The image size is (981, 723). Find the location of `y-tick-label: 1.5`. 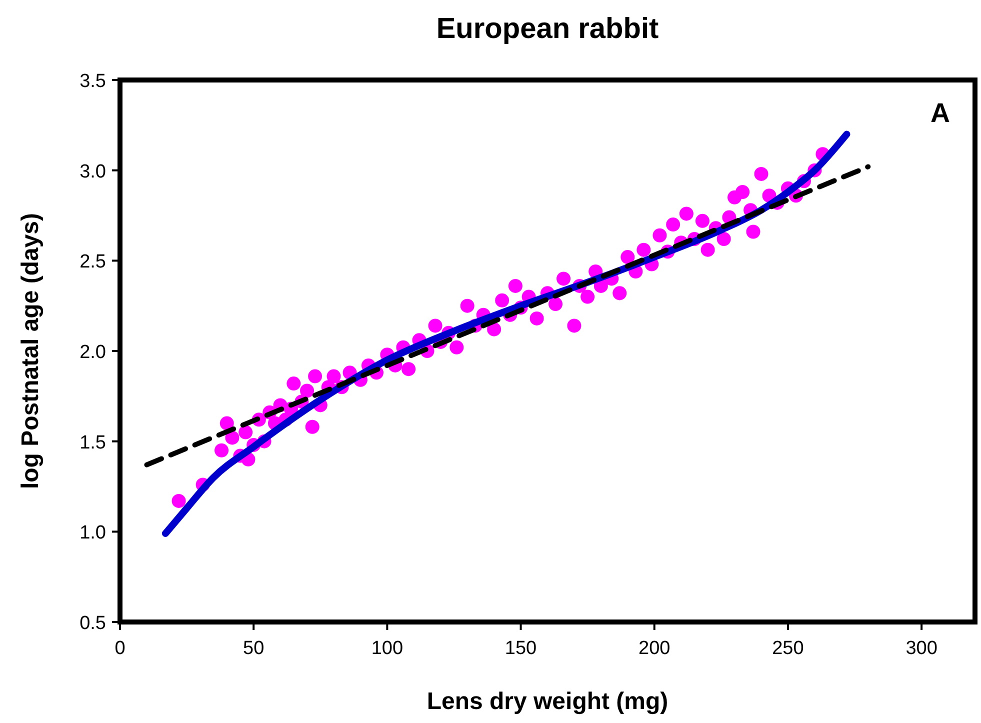

y-tick-label: 1.5 is located at coordinates (93, 443).